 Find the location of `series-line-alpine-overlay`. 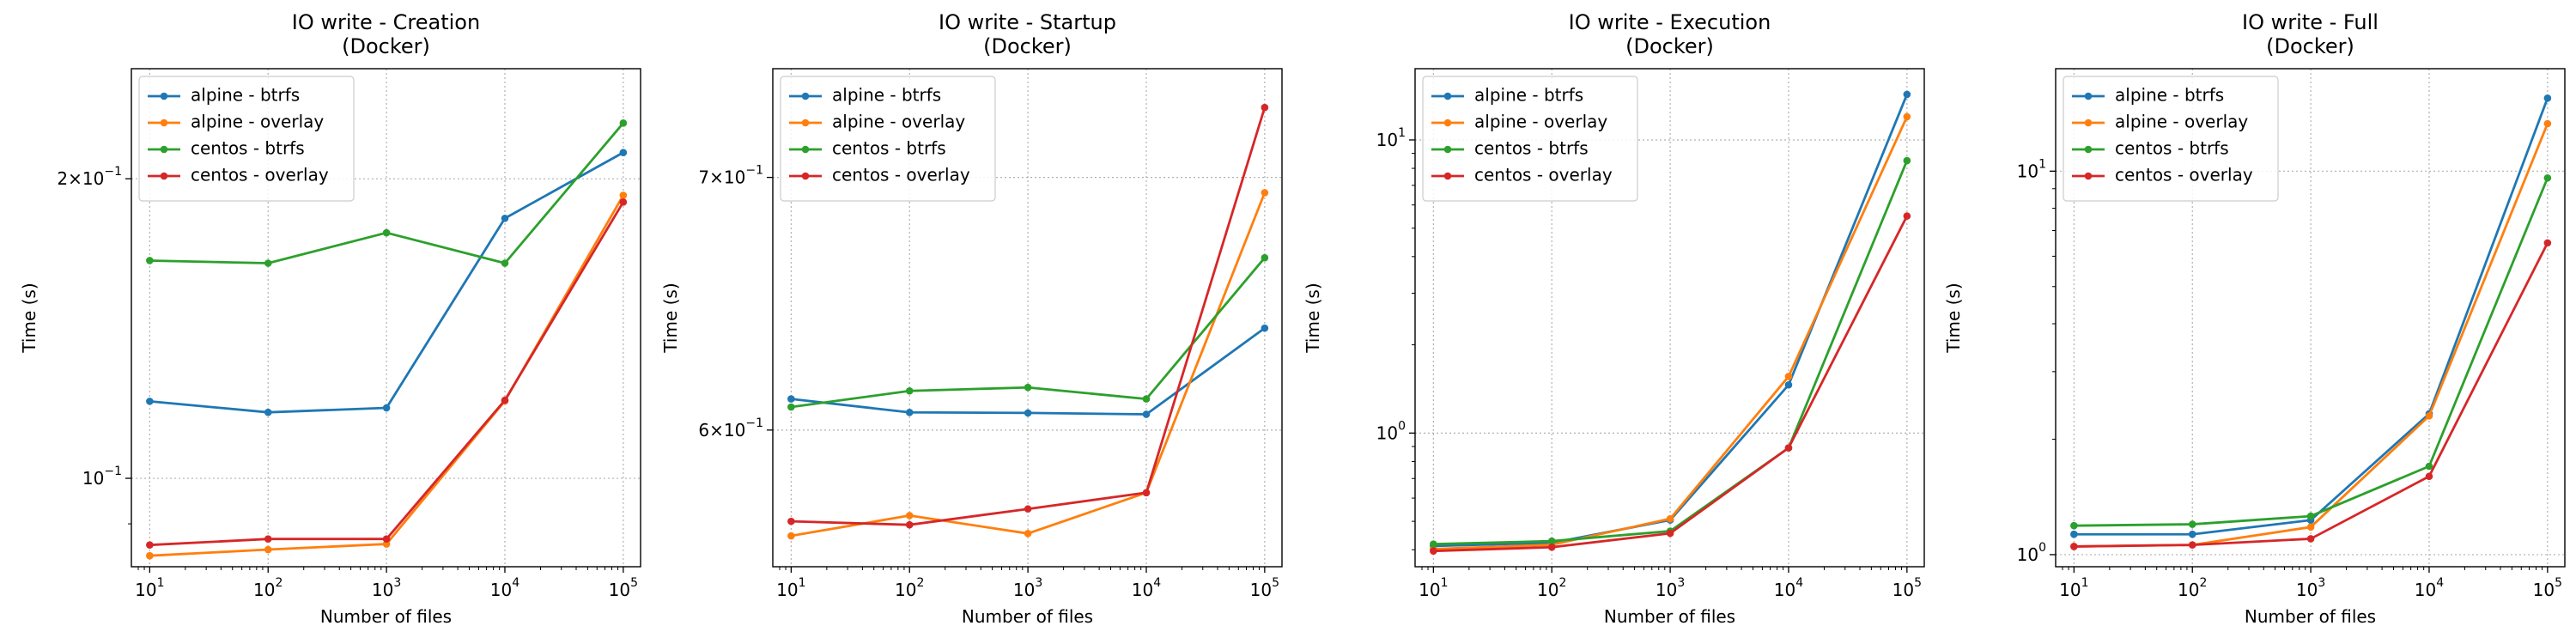

series-line-alpine-overlay is located at coordinates (1029, 365).